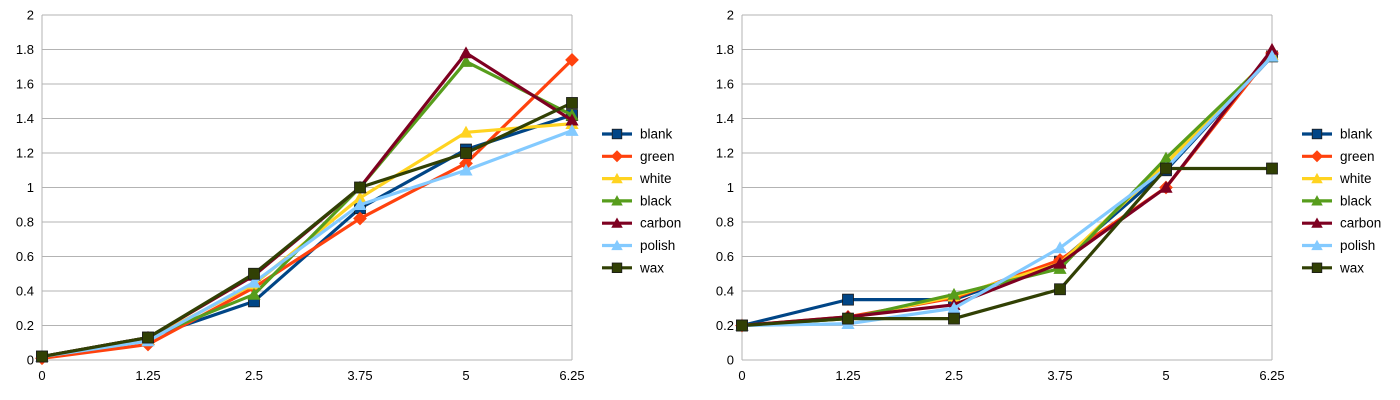 The image size is (1400, 400). Describe the element at coordinates (1317, 245) in the screenshot. I see `point-polish-legend` at that location.